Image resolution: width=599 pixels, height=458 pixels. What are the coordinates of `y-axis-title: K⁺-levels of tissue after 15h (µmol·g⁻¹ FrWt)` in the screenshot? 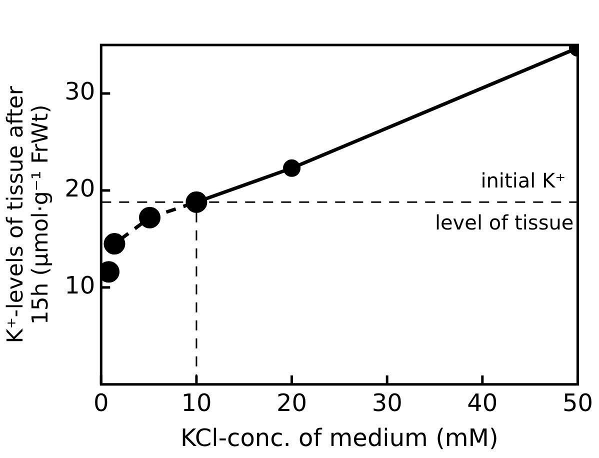 It's located at (28, 214).